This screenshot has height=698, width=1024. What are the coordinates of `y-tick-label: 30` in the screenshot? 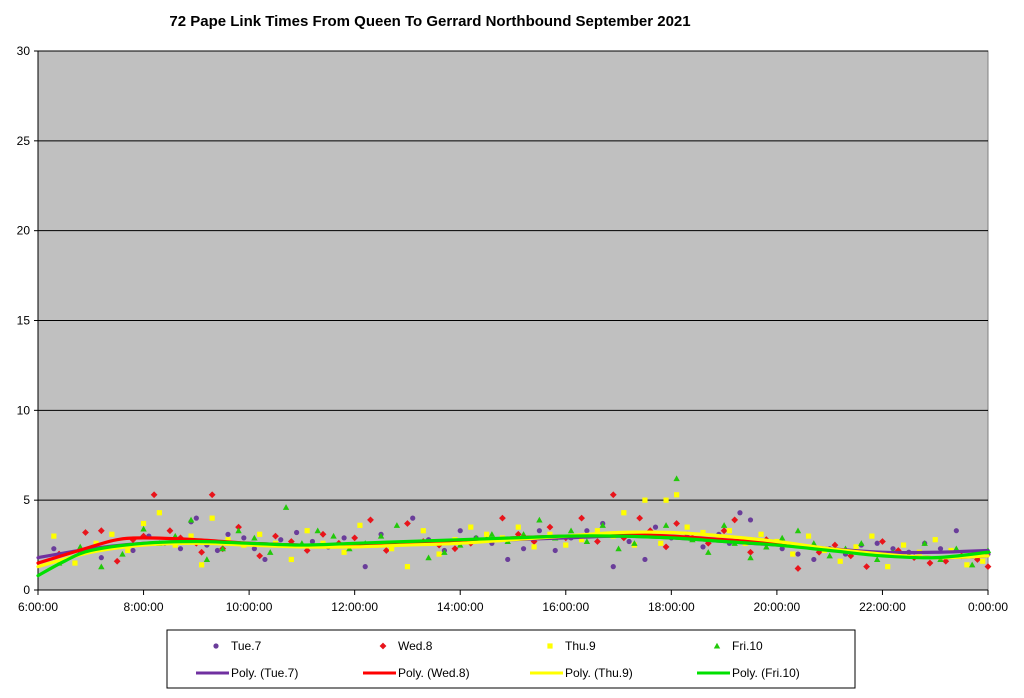 It's located at (24, 51).